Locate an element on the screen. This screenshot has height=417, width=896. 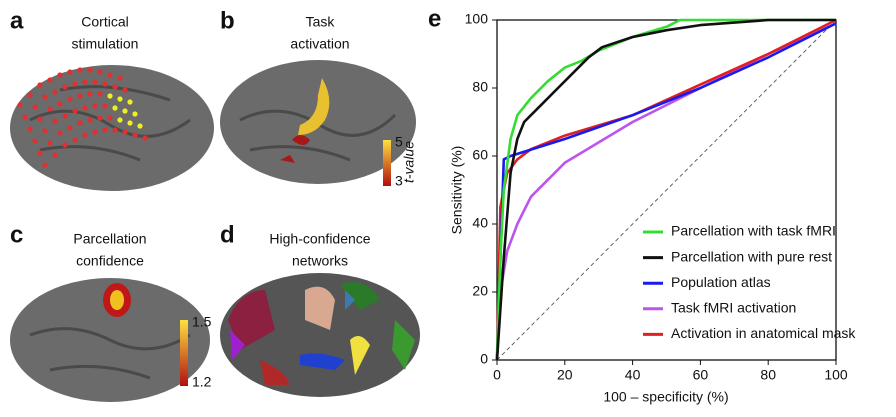
legend-label: Parcellation with task fMRI is located at coordinates (753, 231).